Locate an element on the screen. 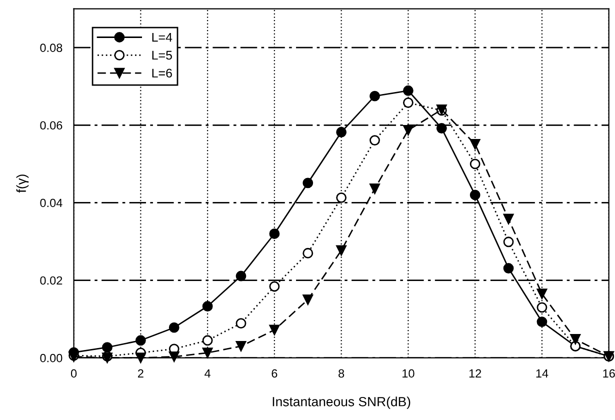 The width and height of the screenshot is (615, 420). legend-label: L=5 is located at coordinates (162, 55).